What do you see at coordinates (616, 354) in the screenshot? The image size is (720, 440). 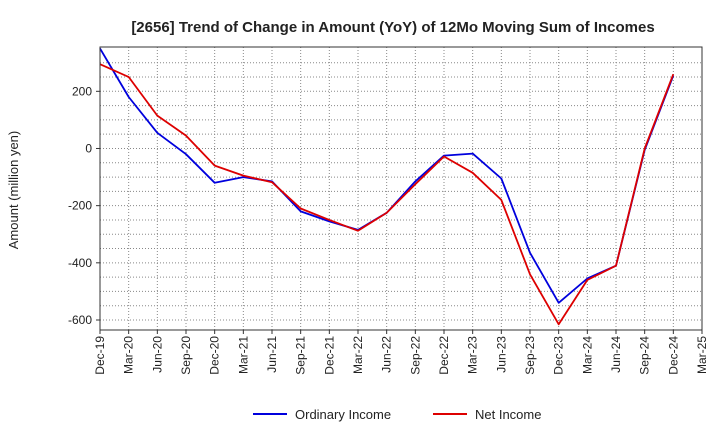 I see `x-tick-label: Jun-24` at bounding box center [616, 354].